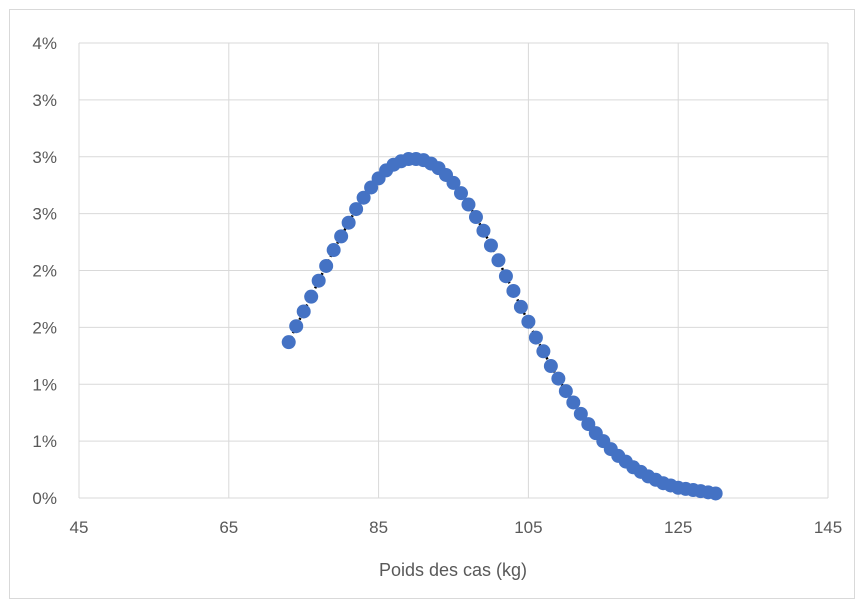  I want to click on x-axis-title: Poids des cas (kg), so click(453, 570).